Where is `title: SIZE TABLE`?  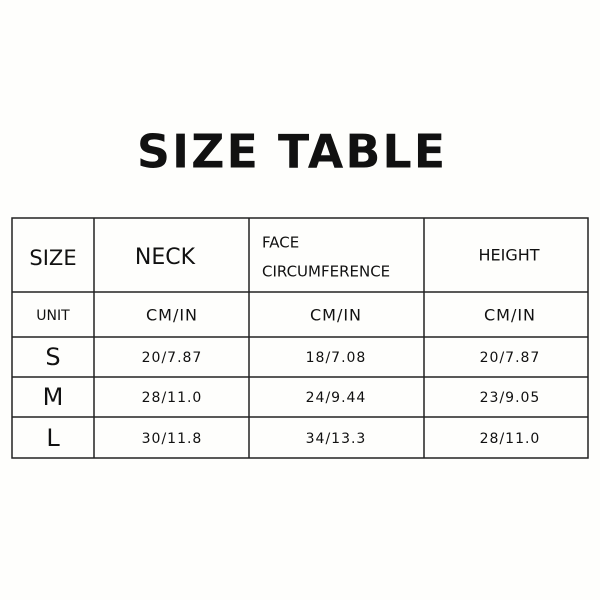
title: SIZE TABLE is located at coordinates (292, 152).